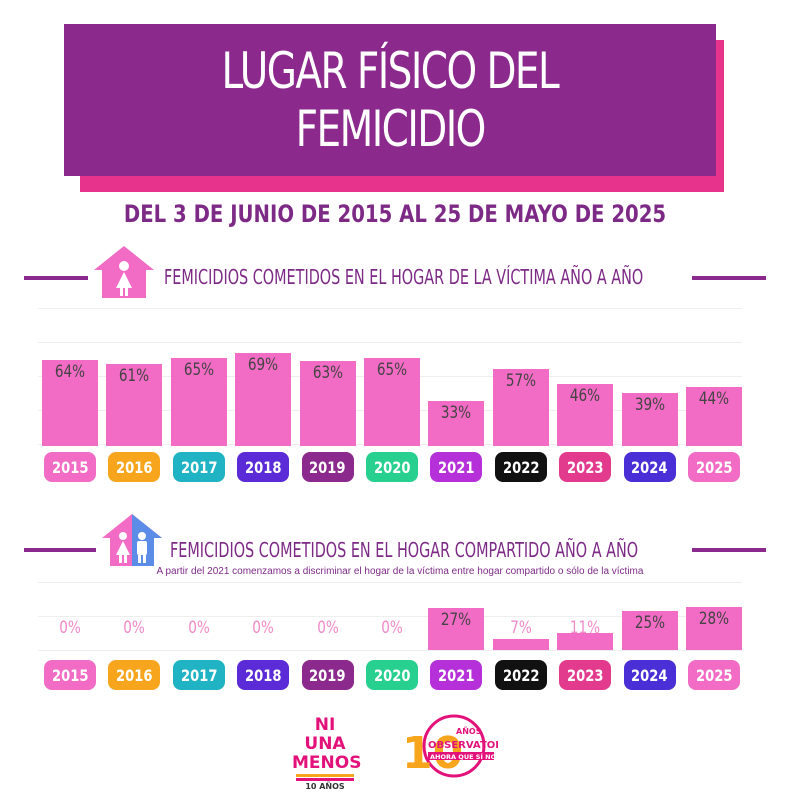 The width and height of the screenshot is (790, 792). What do you see at coordinates (714, 618) in the screenshot?
I see `data-label: 28%` at bounding box center [714, 618].